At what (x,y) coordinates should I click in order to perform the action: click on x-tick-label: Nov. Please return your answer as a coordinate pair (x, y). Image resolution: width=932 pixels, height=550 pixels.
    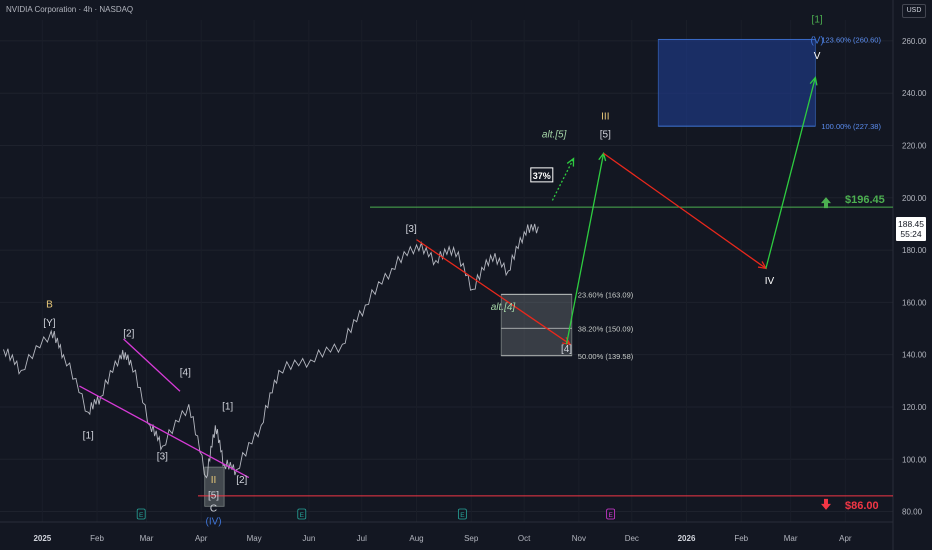
    Looking at the image, I should click on (579, 538).